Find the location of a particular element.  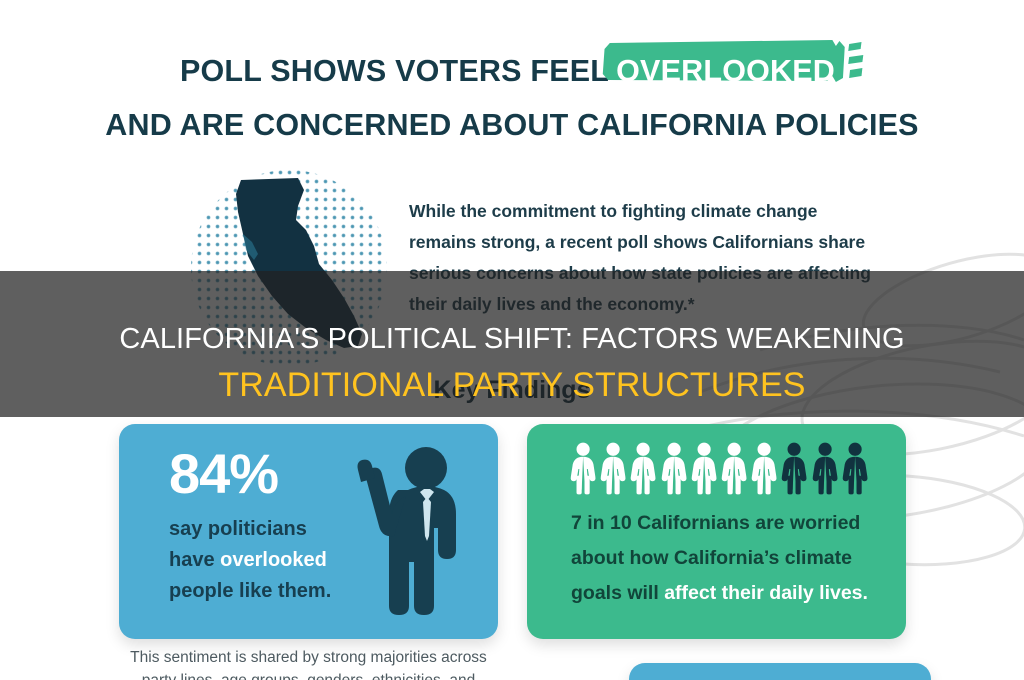

headline-highlight-text: OVERLOOKED is located at coordinates (726, 71).